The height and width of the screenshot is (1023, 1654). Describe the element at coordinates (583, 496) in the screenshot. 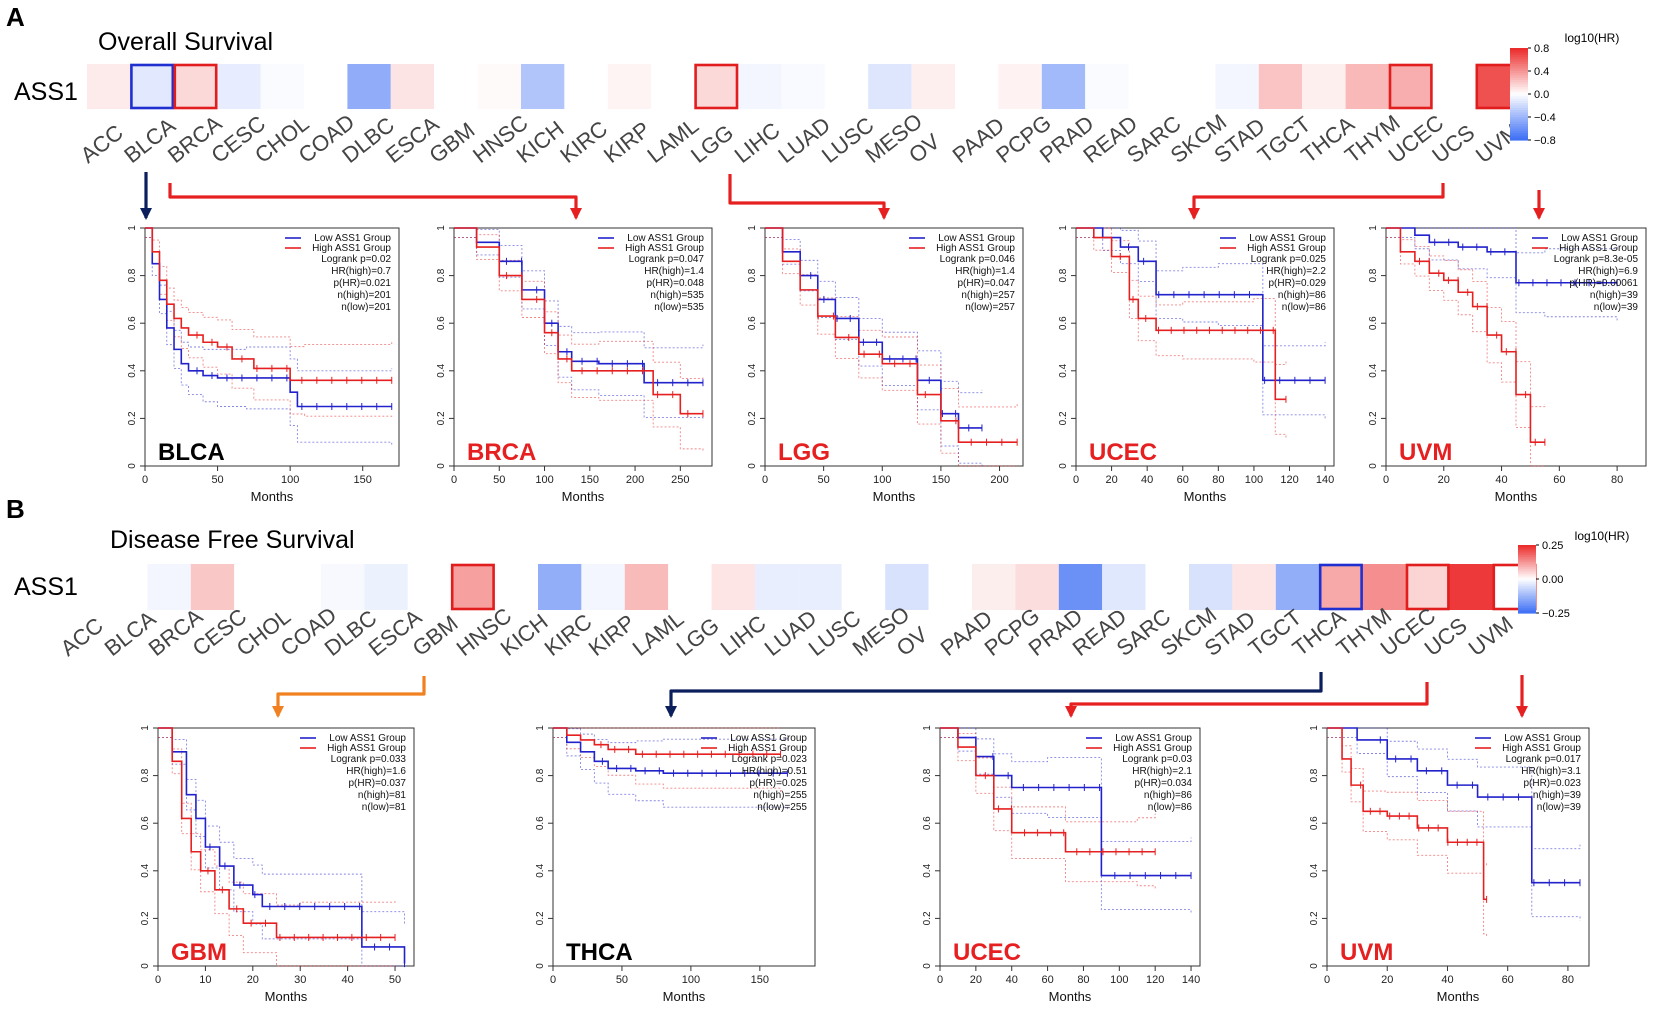

I see `km-a-brca-xlabel: Months` at that location.